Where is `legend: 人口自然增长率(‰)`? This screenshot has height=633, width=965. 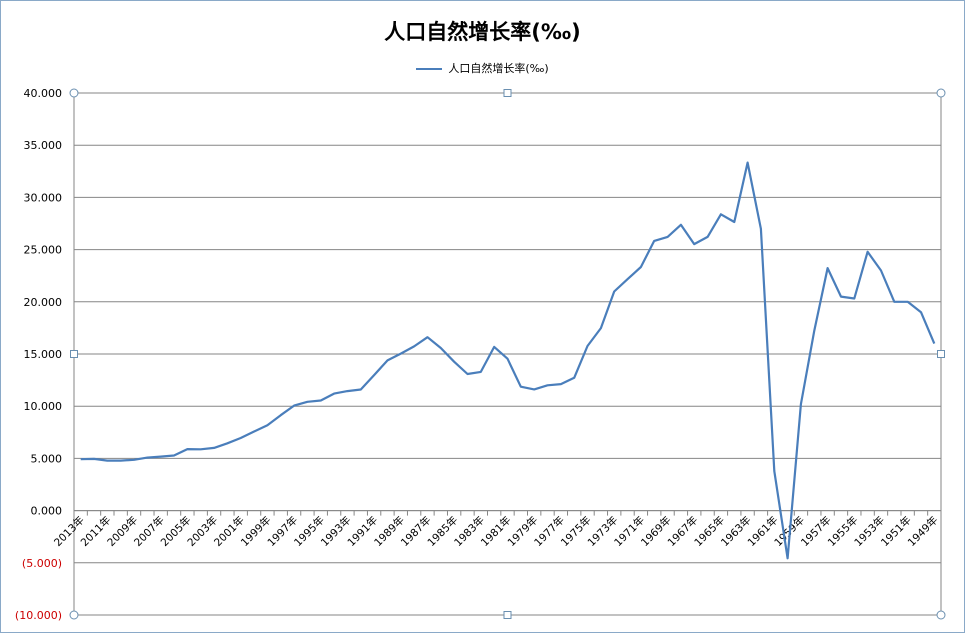 legend: 人口自然增长率(‰) is located at coordinates (482, 68).